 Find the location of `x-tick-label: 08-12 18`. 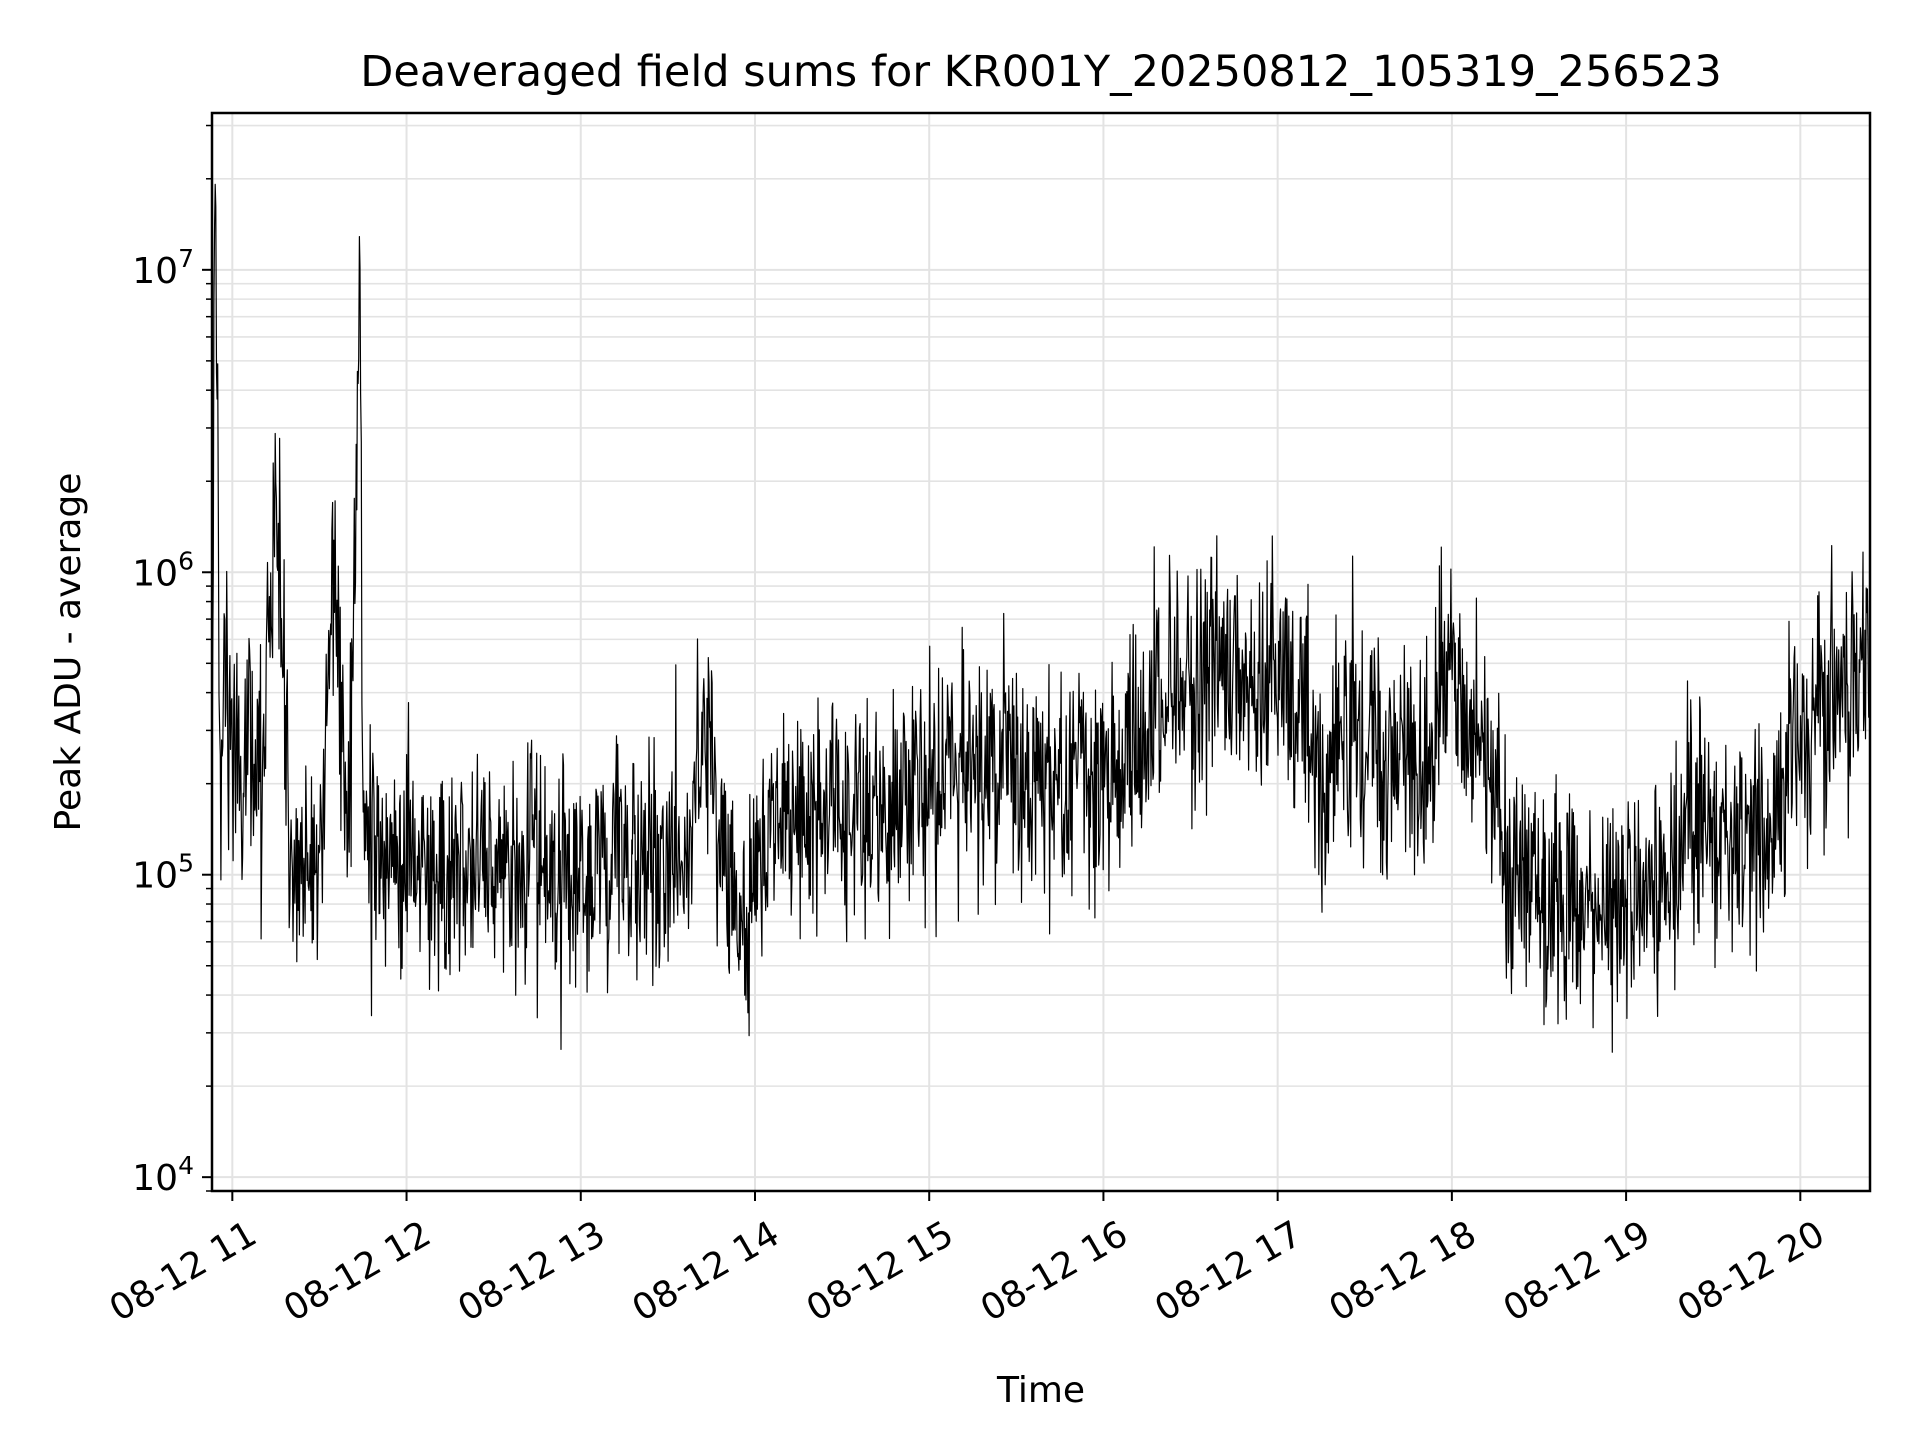

x-tick-label: 08-12 18 is located at coordinates (1402, 1271).